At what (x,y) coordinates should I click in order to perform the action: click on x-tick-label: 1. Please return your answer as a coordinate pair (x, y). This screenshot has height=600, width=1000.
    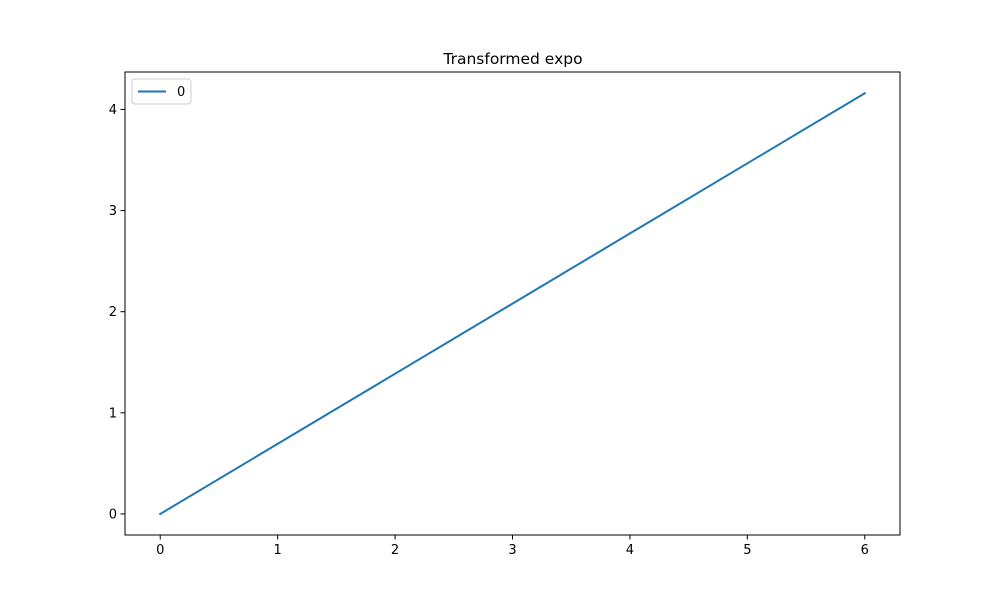
    Looking at the image, I should click on (278, 550).